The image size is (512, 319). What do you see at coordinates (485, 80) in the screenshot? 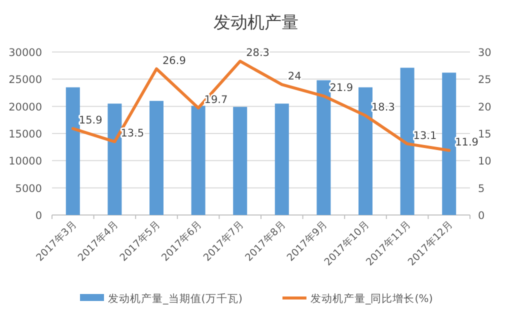
I see `y2-tick-label: 25` at bounding box center [485, 80].